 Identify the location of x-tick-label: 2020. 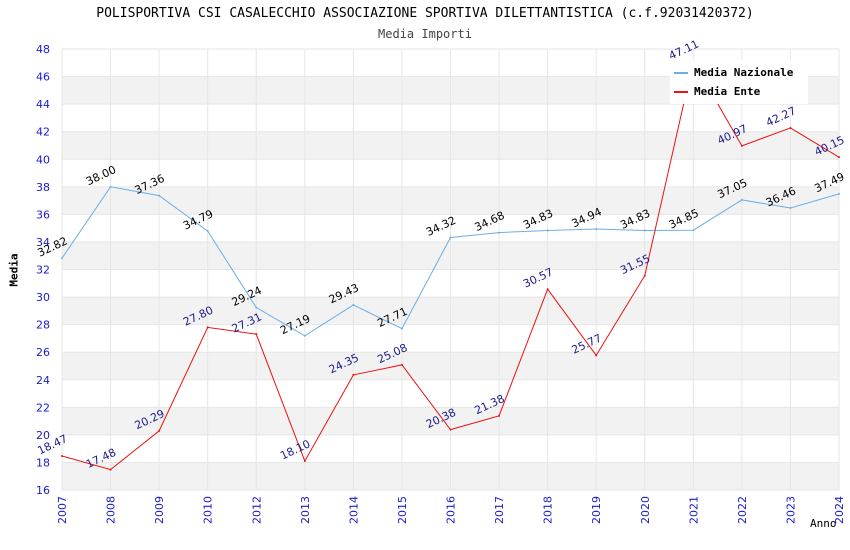
(645, 510).